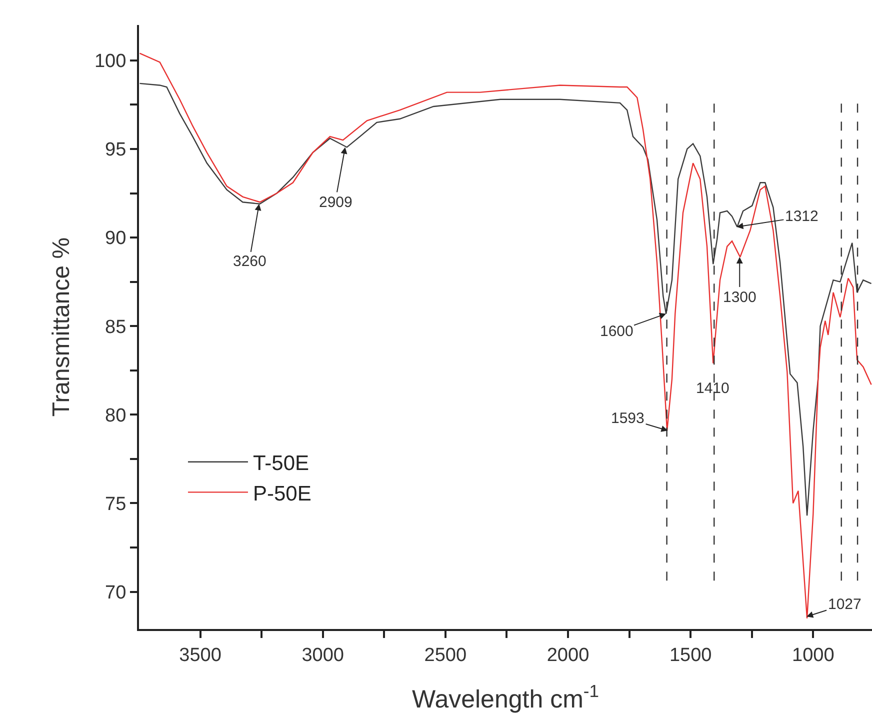 The height and width of the screenshot is (726, 872). I want to click on annotation: 2909, so click(335, 202).